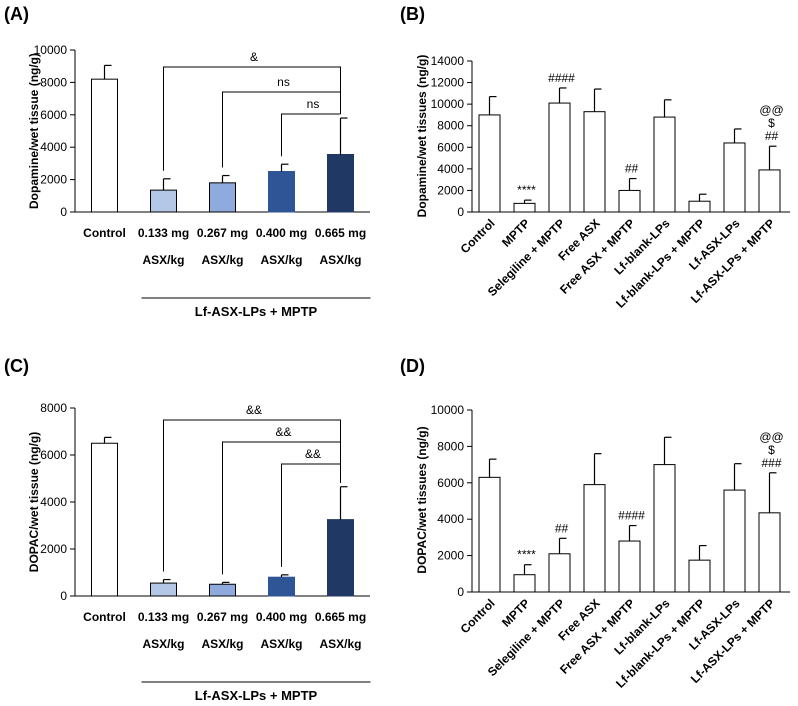 This screenshot has width=798, height=706. I want to click on significance-marker: ###, so click(771, 463).